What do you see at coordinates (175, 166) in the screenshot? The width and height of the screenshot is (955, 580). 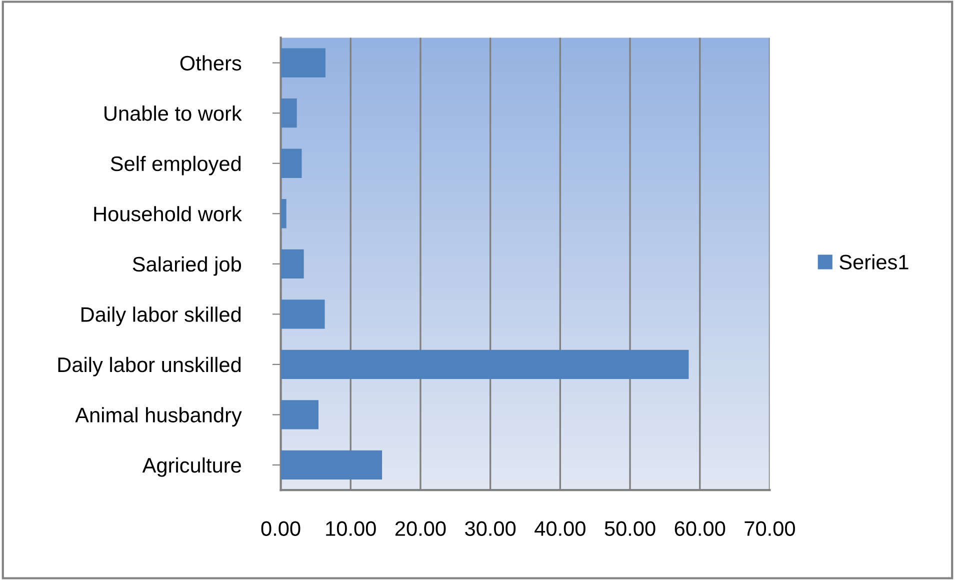 I see `y-tick-label: Self employed` at bounding box center [175, 166].